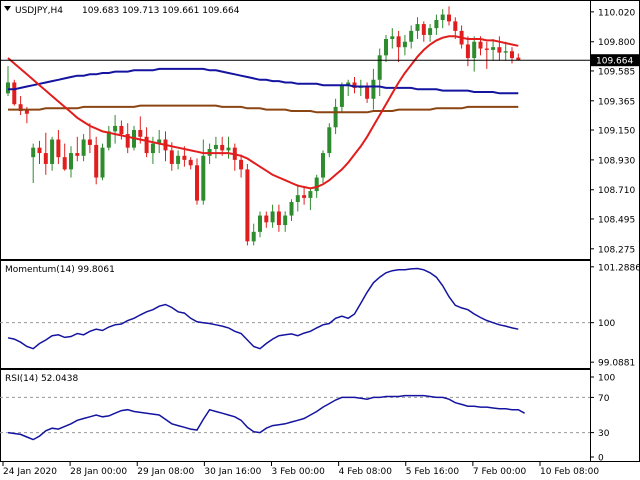  I want to click on time-tick-label: 3 Feb 00:00, so click(299, 472).